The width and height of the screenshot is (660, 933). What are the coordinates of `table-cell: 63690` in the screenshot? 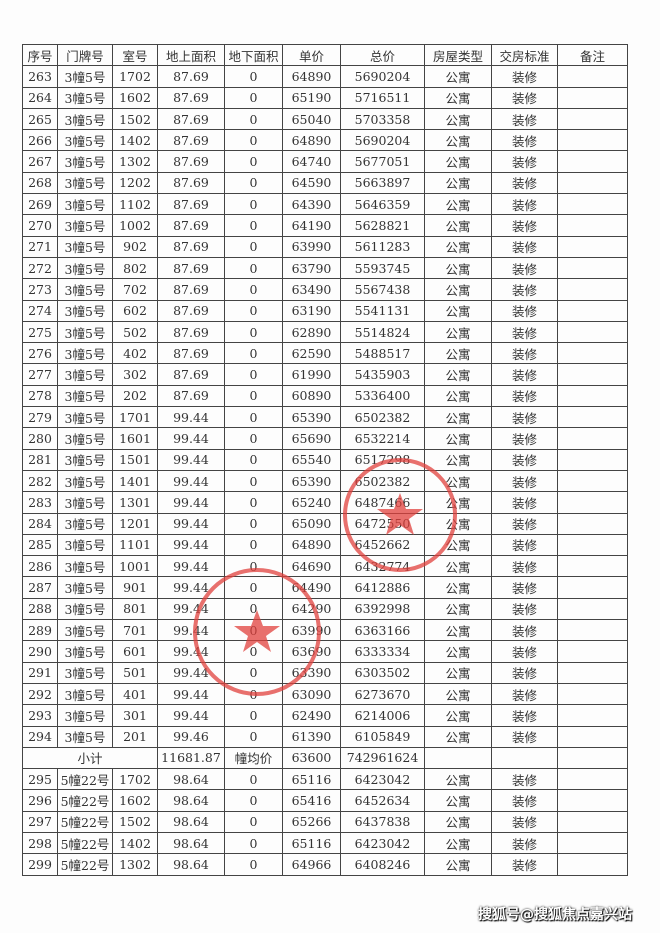 It's located at (311, 651).